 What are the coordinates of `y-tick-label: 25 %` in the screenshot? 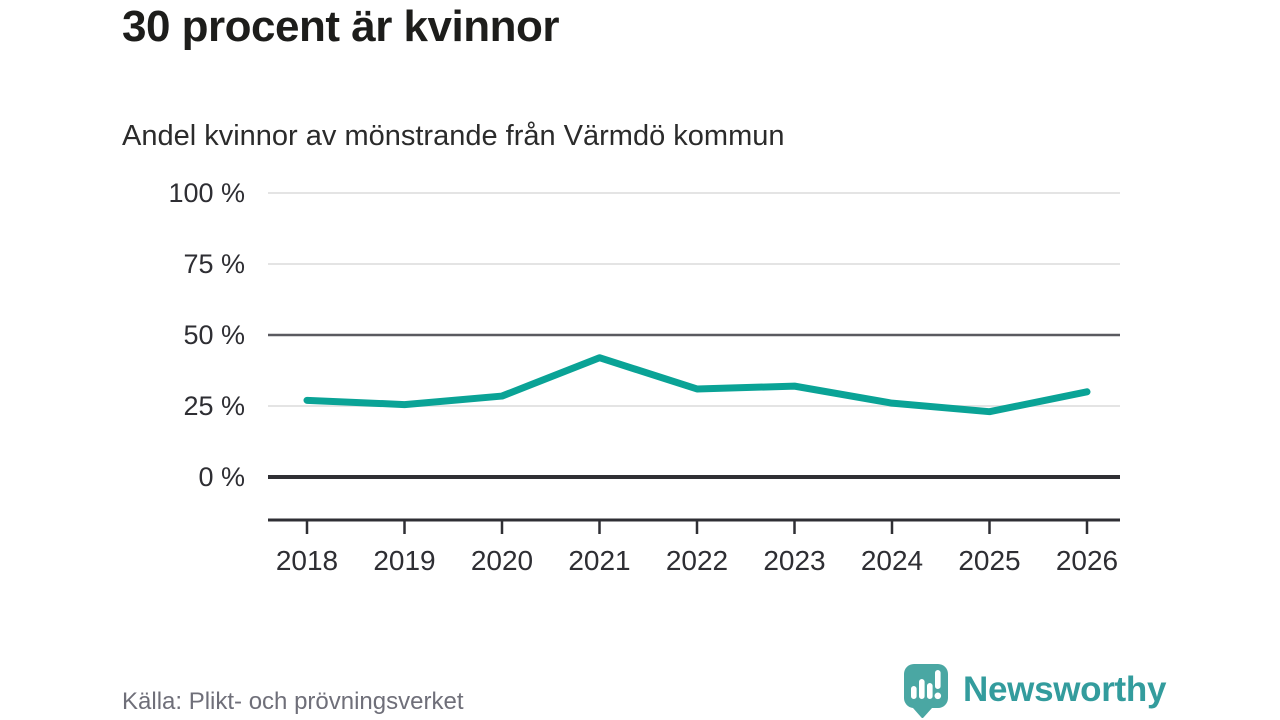 It's located at (214, 406).